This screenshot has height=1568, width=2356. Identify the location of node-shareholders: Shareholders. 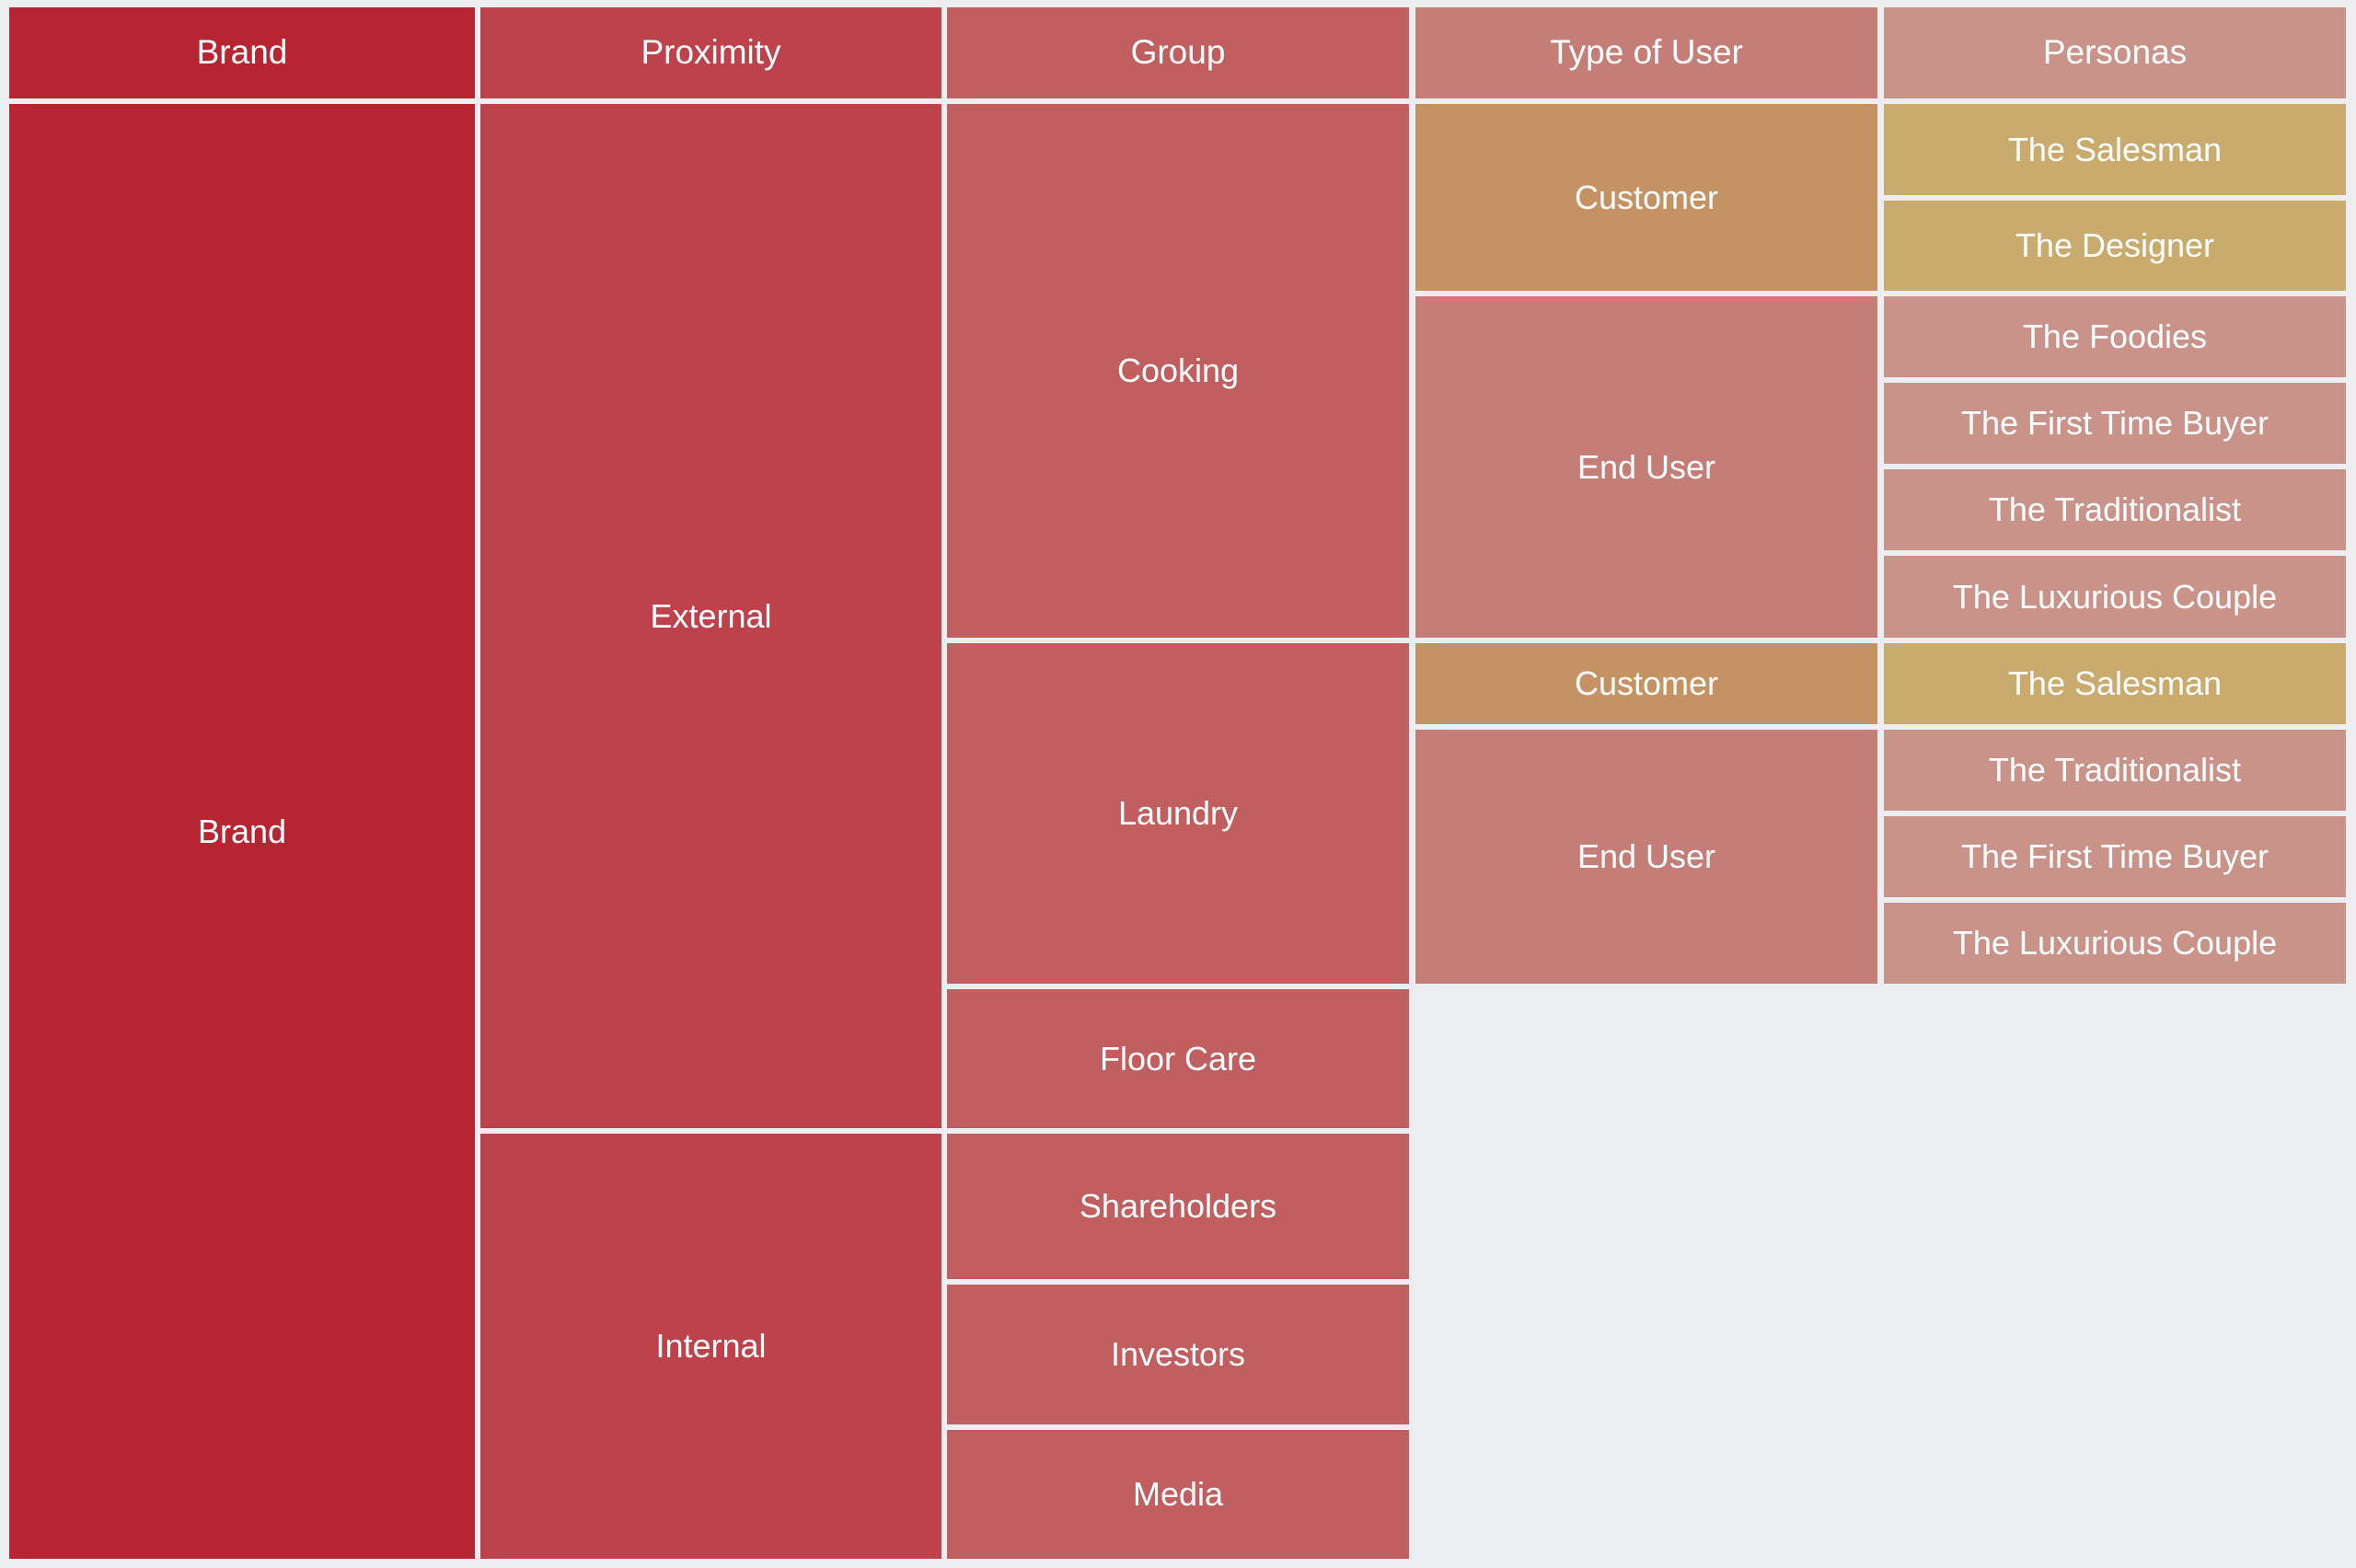
(1178, 1206).